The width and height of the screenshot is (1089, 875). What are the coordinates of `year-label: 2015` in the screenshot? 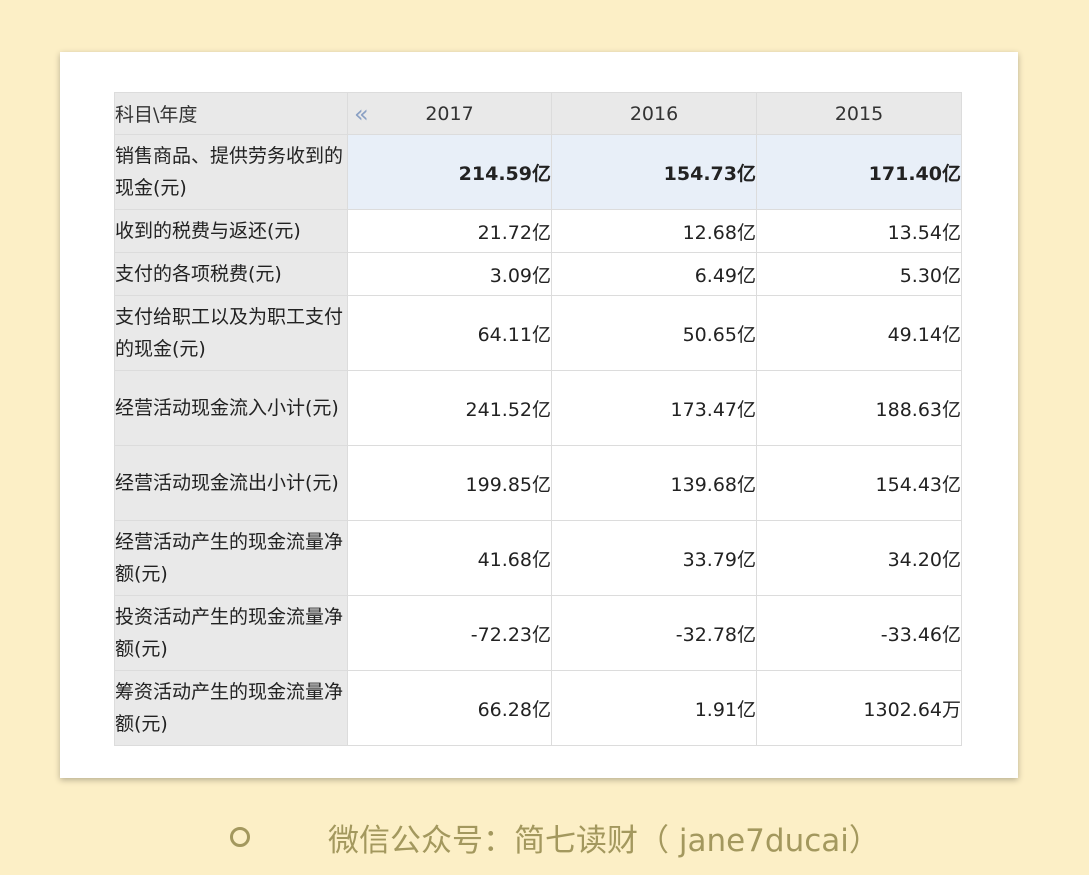 It's located at (859, 113).